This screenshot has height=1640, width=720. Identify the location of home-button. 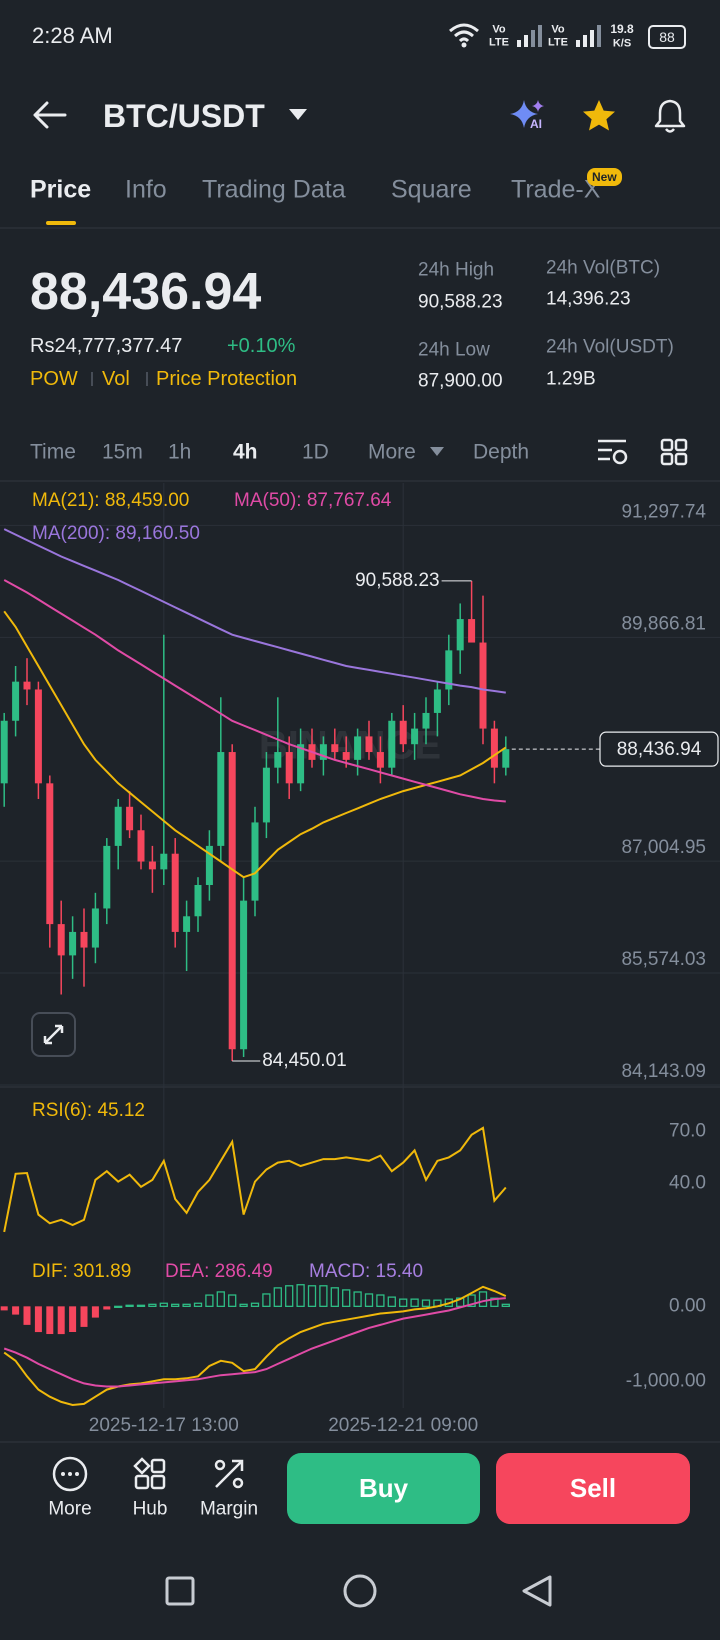
(360, 1591).